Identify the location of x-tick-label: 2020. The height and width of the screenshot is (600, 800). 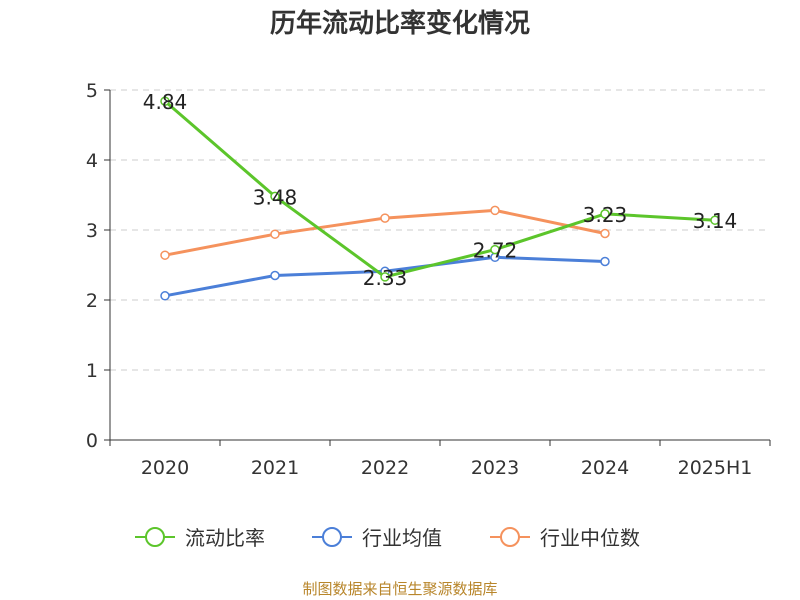
(165, 468).